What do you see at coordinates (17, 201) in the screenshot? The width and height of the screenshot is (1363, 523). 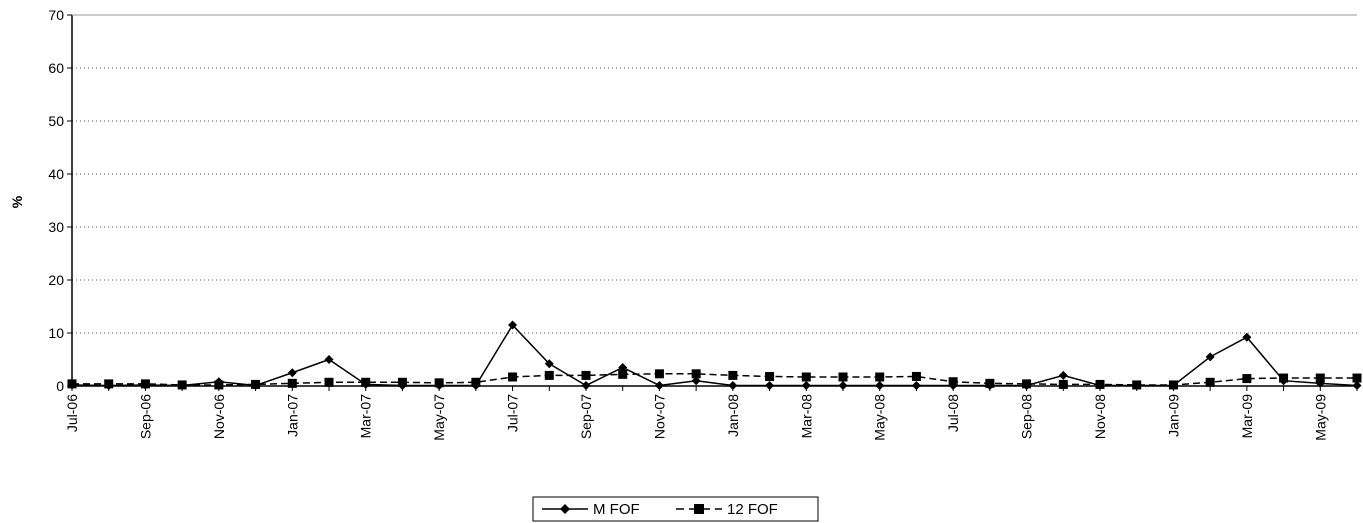 I see `y-axis-title: %` at bounding box center [17, 201].